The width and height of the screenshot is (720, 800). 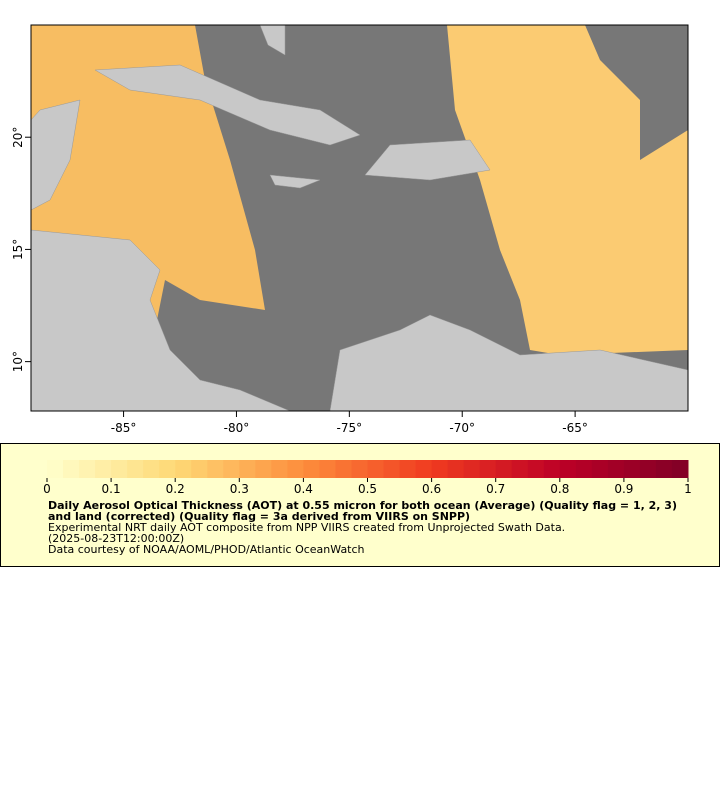 I want to click on colorbar: 0 0.1 0.2 0.3 0.4 0.5 0.6 0.7 0.8 0.9 1, so click(x=367, y=478).